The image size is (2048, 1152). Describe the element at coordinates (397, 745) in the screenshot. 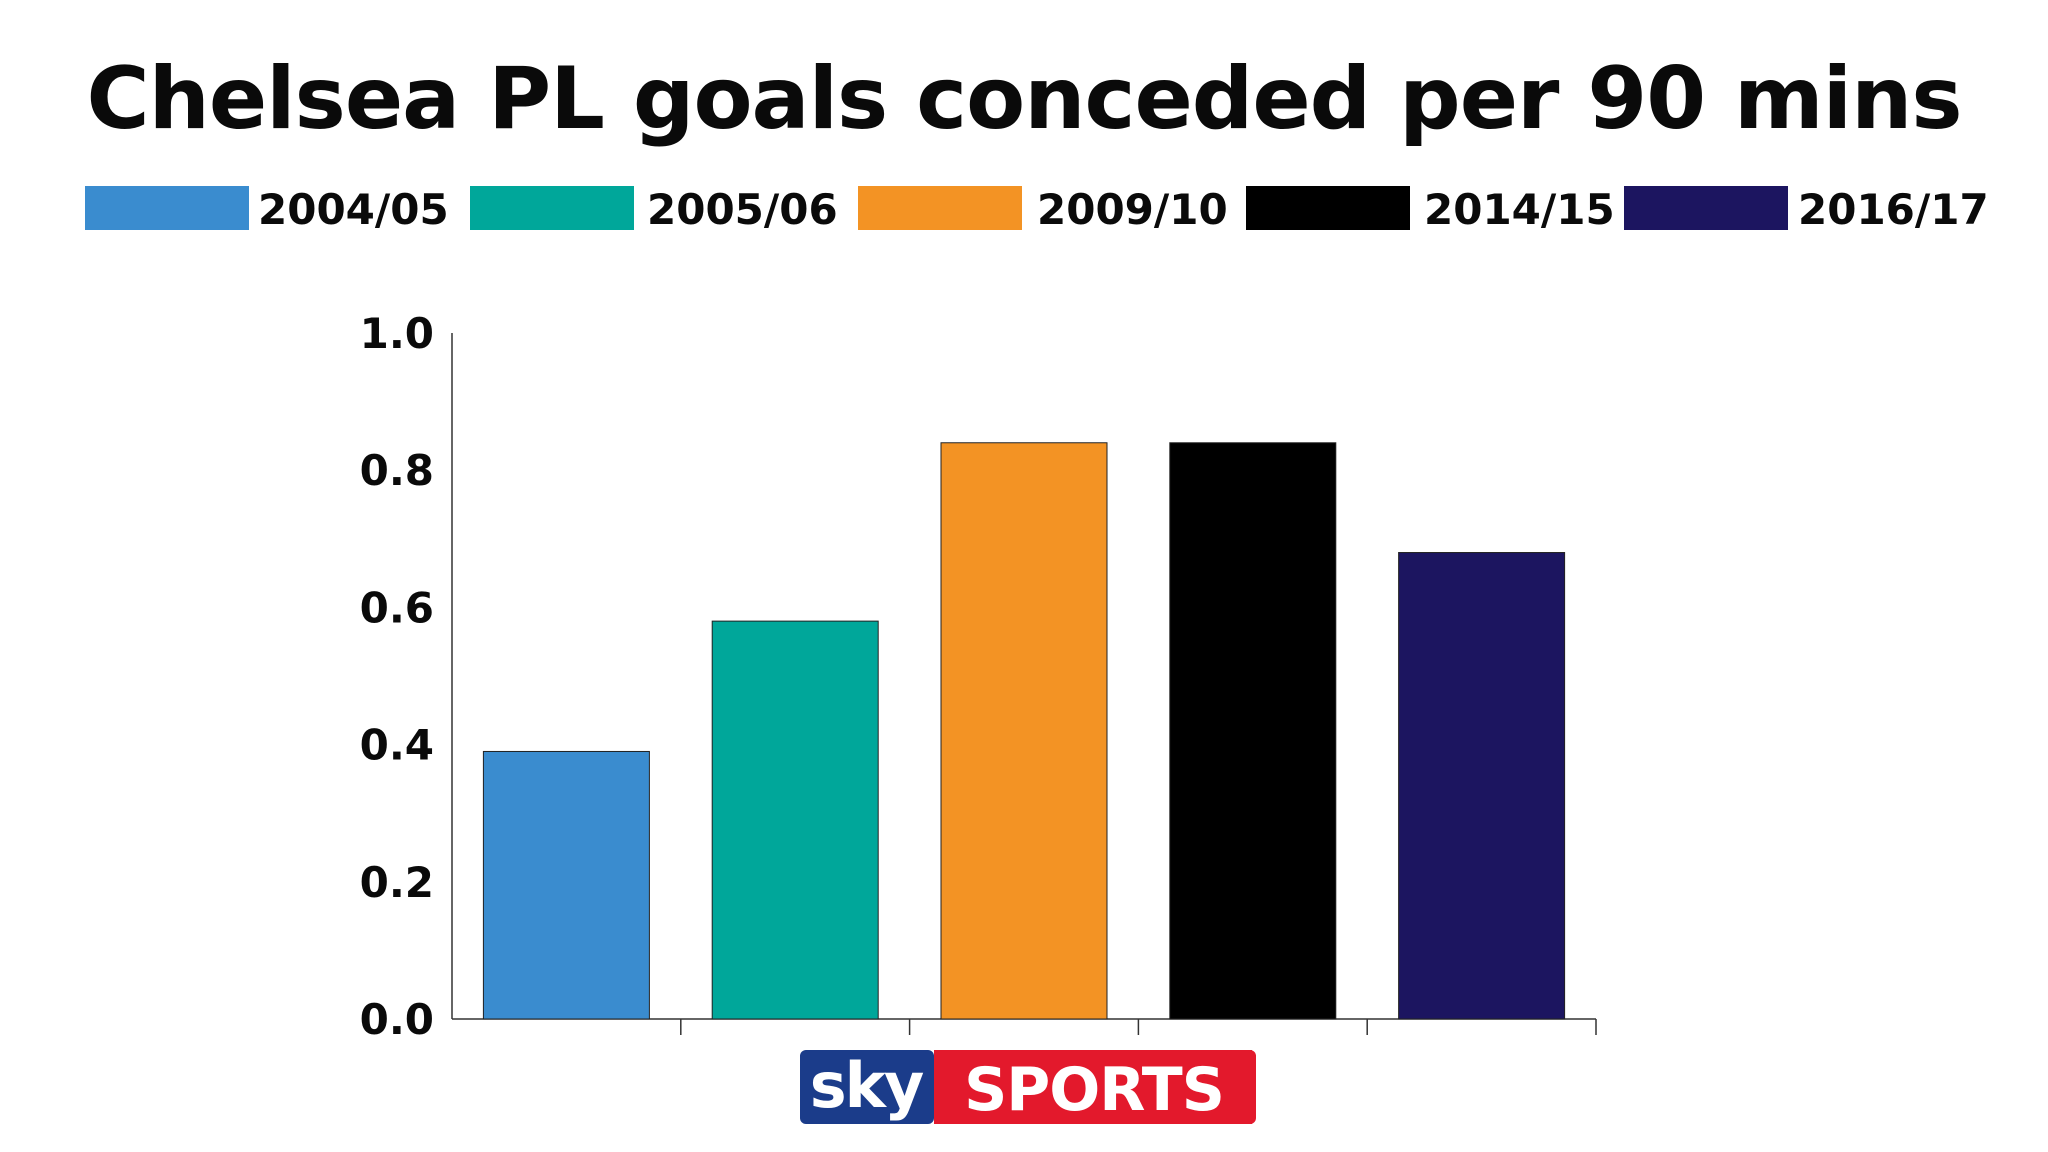

I see `y-tick-label: 0.4` at that location.